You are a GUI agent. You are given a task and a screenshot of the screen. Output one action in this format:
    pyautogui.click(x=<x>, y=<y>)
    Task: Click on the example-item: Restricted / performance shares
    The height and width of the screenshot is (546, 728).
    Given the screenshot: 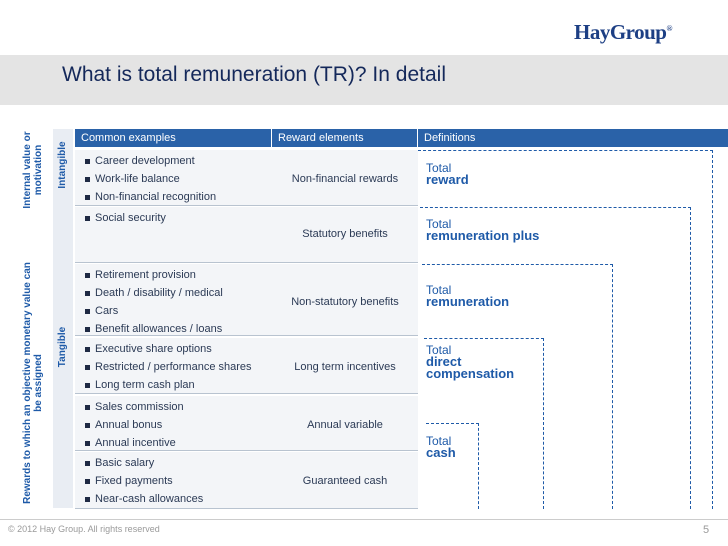 What is the action you would take?
    pyautogui.click(x=168, y=367)
    